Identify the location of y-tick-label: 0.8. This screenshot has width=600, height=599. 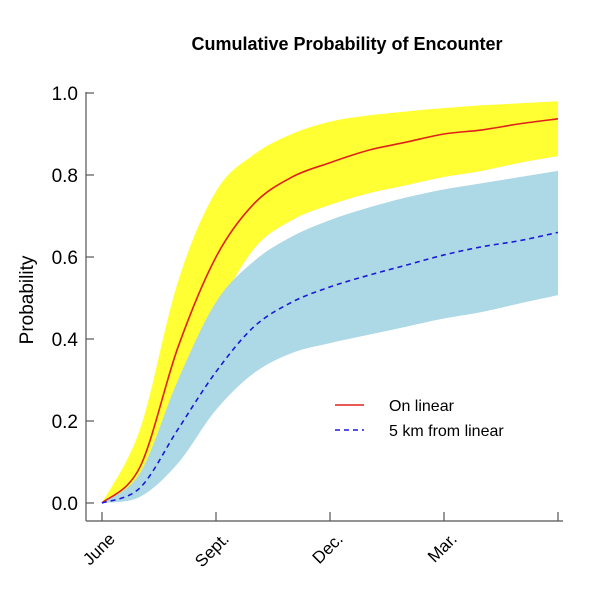
(65, 176).